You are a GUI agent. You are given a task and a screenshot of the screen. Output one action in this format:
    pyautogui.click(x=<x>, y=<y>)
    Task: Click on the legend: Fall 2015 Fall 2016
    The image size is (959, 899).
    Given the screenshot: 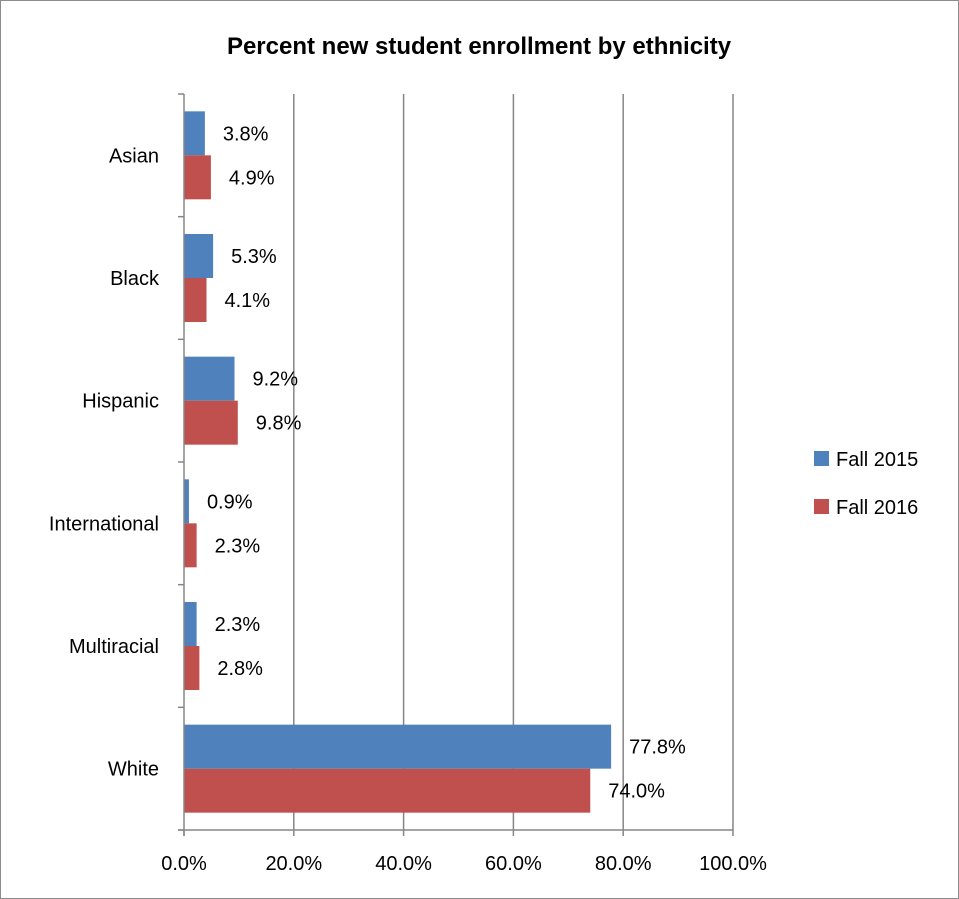 What is the action you would take?
    pyautogui.click(x=866, y=484)
    